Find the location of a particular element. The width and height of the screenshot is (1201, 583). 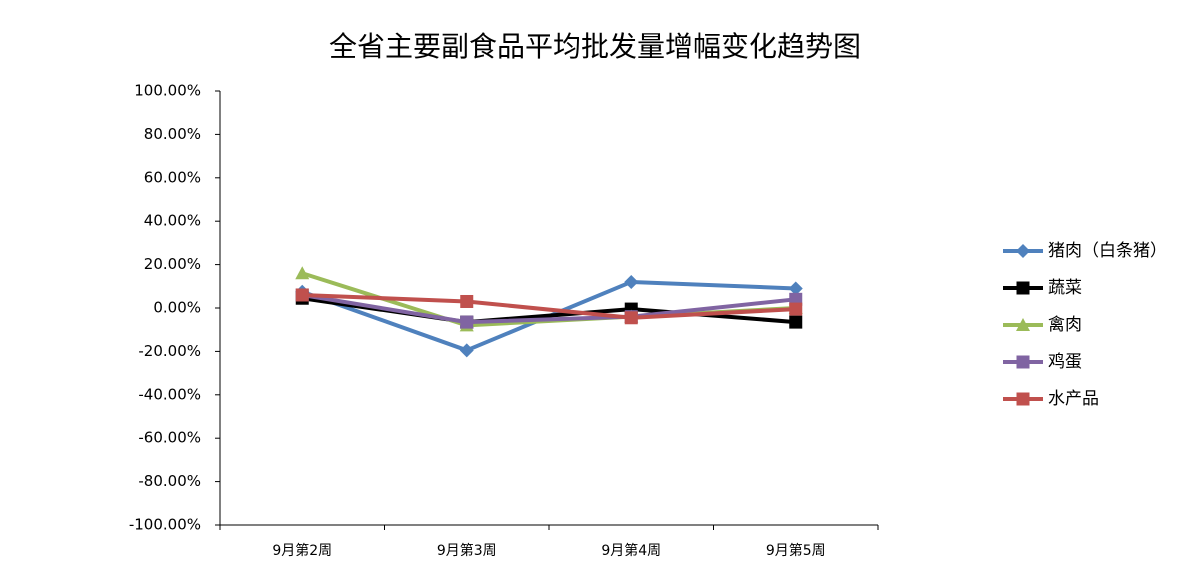

y-tick-label: -80.00% is located at coordinates (169, 481).